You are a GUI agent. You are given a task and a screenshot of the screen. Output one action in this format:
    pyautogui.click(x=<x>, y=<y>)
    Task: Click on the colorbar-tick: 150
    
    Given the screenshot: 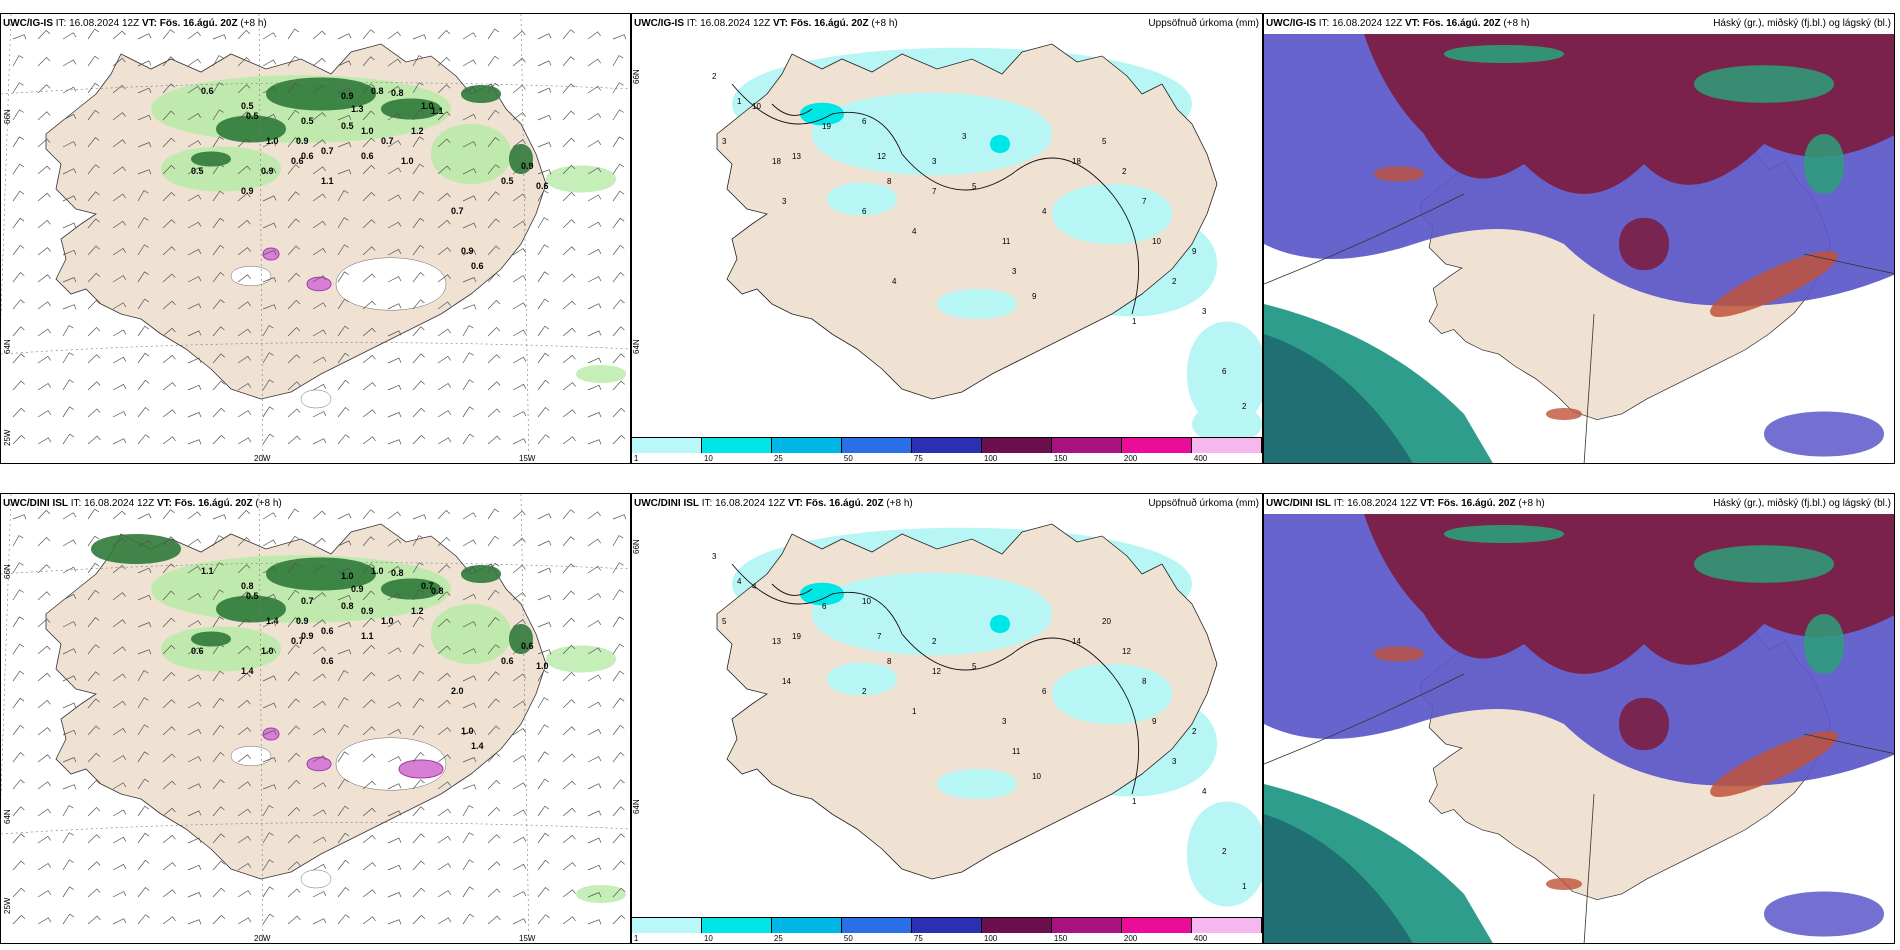 What is the action you would take?
    pyautogui.click(x=1060, y=458)
    